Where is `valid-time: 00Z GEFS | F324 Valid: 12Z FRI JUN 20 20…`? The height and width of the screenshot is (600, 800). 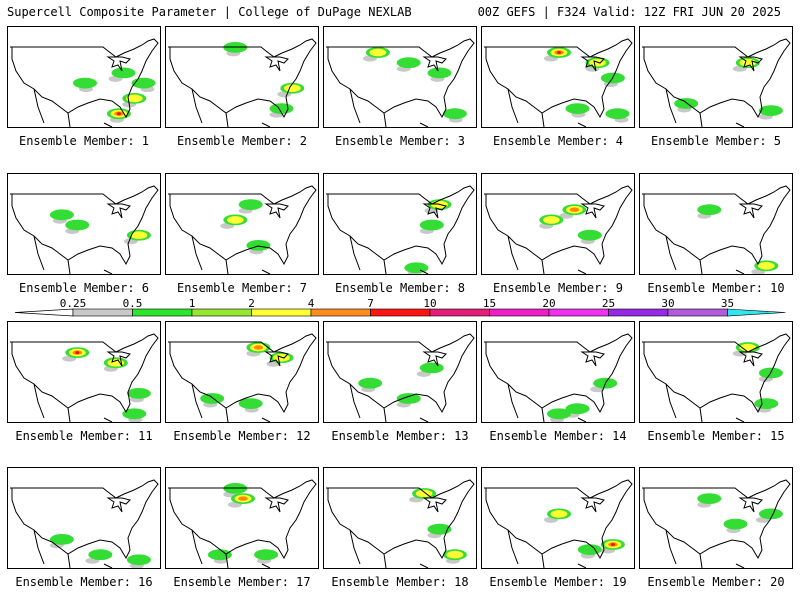
valid-time: 00Z GEFS | F324 Valid: 12Z FRI JUN 20 20… is located at coordinates (629, 12).